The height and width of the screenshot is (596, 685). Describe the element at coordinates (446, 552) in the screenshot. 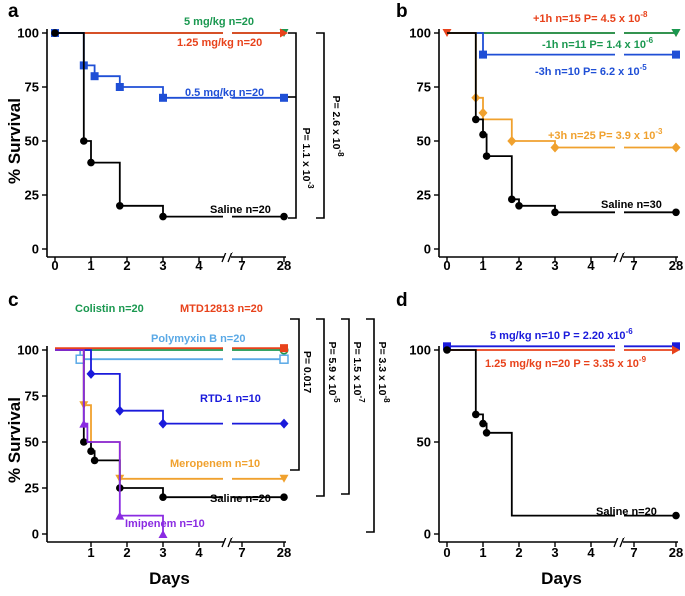

I see `x-tick-label: 0` at that location.